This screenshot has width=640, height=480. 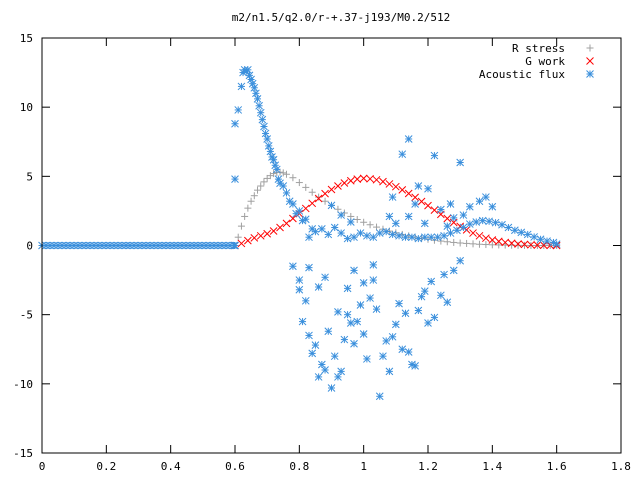 What do you see at coordinates (522, 74) in the screenshot?
I see `legend-label: Acoustic flux` at bounding box center [522, 74].